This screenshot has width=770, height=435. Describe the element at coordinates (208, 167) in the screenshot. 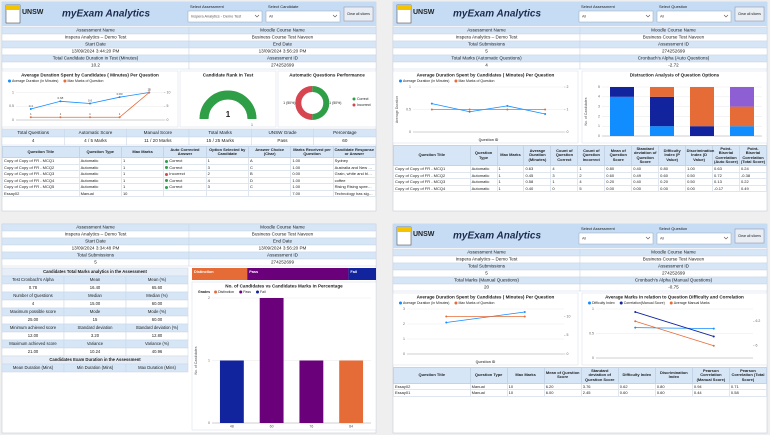

I see `cell-text: 3` at that location.